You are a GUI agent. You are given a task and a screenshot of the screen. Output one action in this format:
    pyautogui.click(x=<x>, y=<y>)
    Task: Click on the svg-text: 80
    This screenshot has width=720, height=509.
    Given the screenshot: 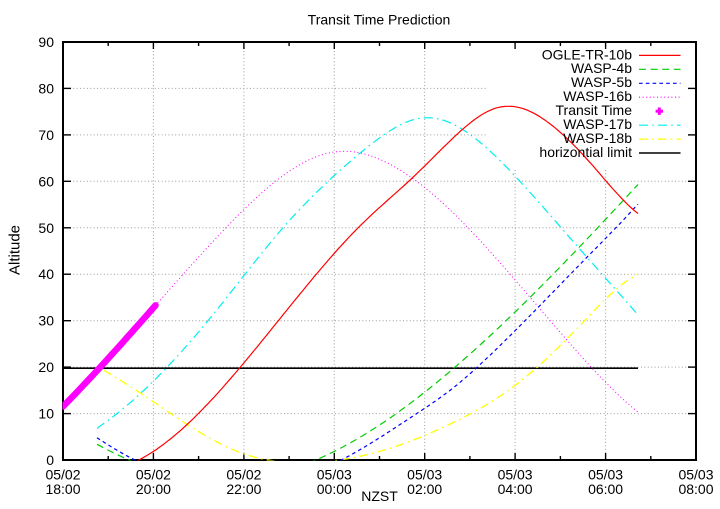 What is the action you would take?
    pyautogui.click(x=46, y=88)
    